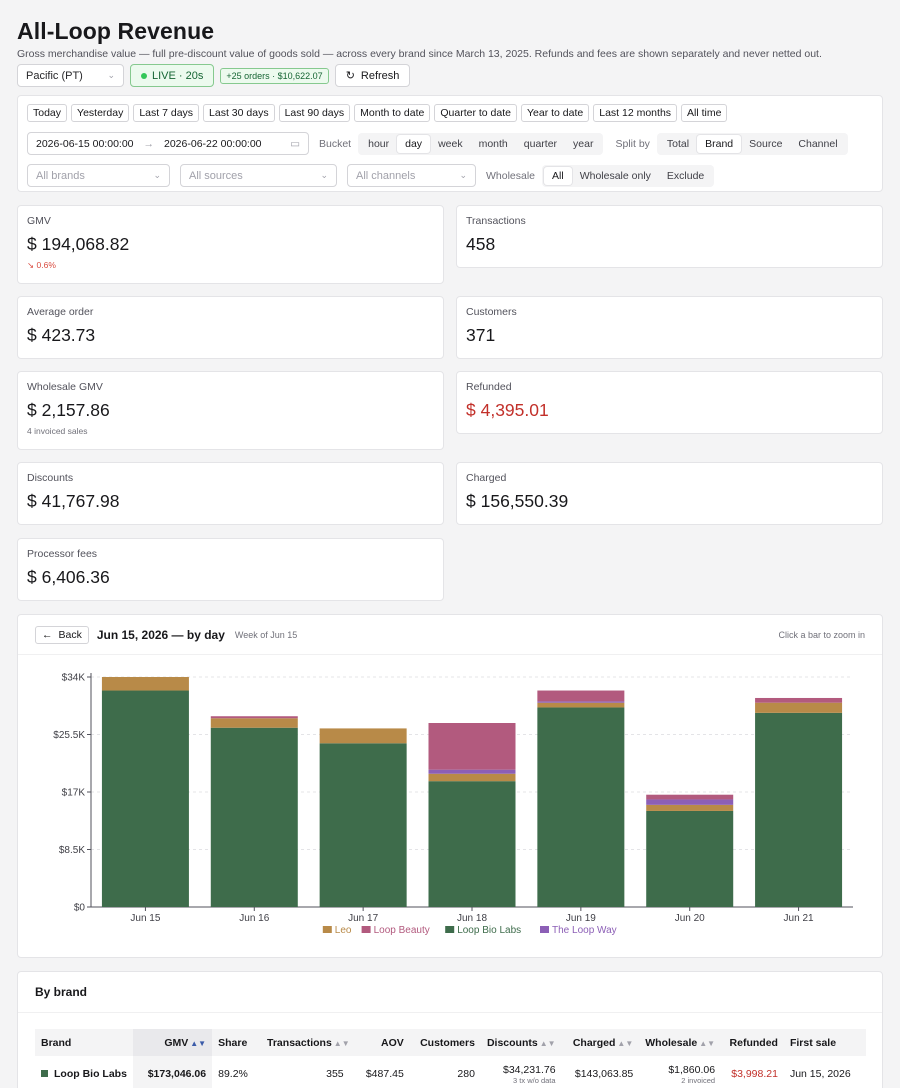 This screenshot has height=1088, width=900. What do you see at coordinates (752, 1042) in the screenshot?
I see `col-refunded: Refunded` at bounding box center [752, 1042].